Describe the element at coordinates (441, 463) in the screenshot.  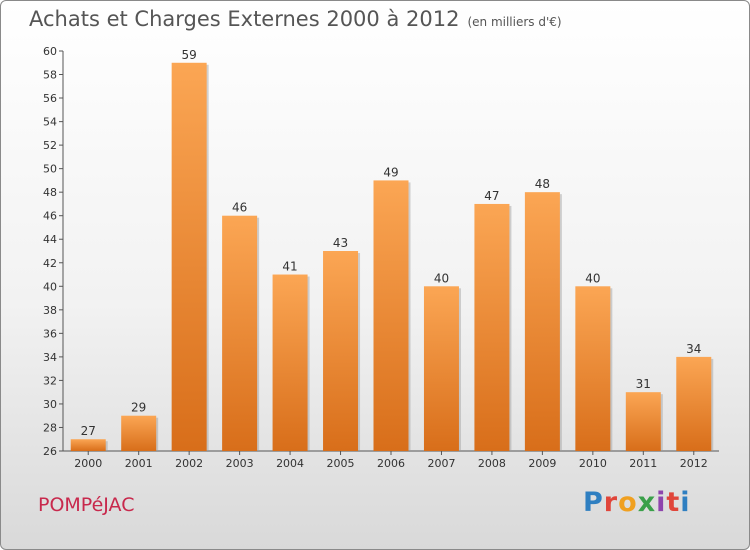
I see `x-tick-label: 2007` at that location.